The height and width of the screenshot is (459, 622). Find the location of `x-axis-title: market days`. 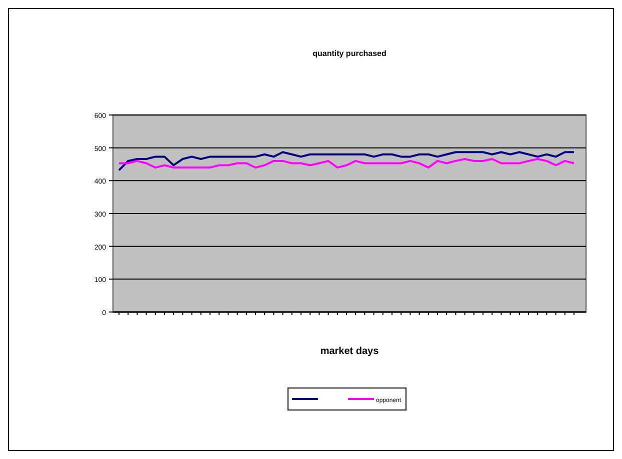

x-axis-title: market days is located at coordinates (350, 351).